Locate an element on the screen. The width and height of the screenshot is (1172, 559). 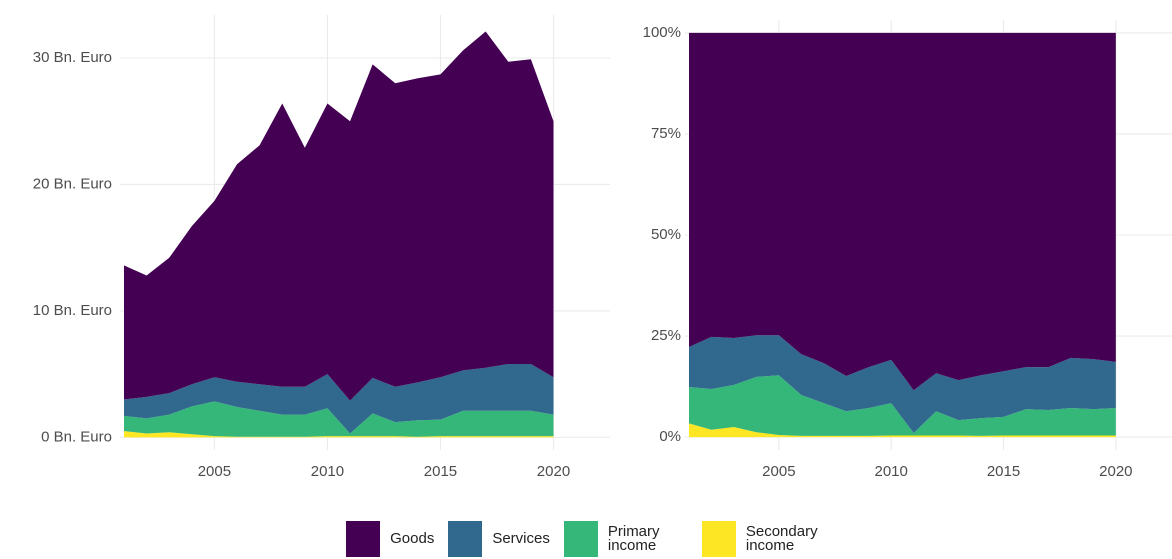
legend-item: Services is located at coordinates (499, 539).